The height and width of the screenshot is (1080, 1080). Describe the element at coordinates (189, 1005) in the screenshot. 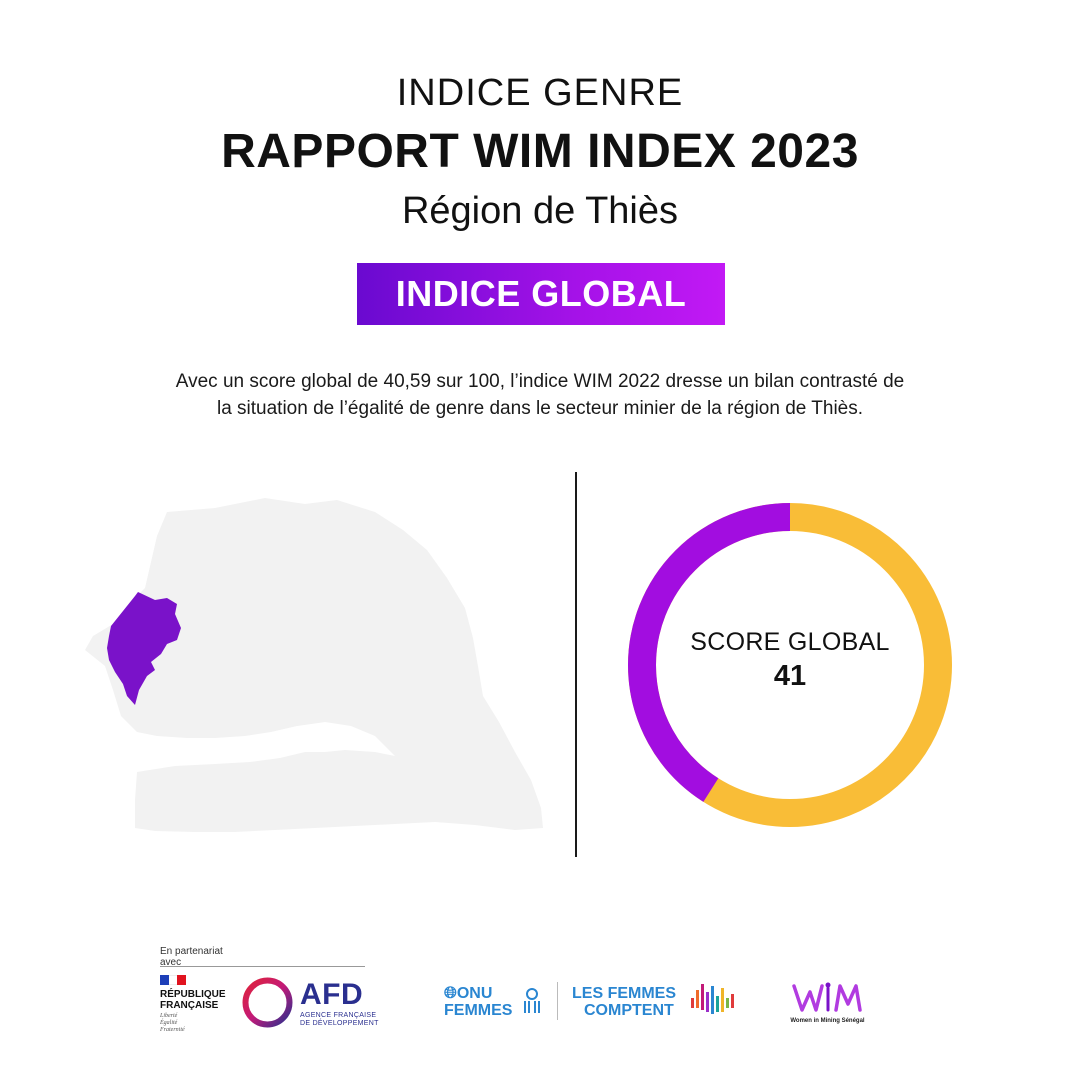

I see `rf-name-line-2: FRANÇAISE` at that location.